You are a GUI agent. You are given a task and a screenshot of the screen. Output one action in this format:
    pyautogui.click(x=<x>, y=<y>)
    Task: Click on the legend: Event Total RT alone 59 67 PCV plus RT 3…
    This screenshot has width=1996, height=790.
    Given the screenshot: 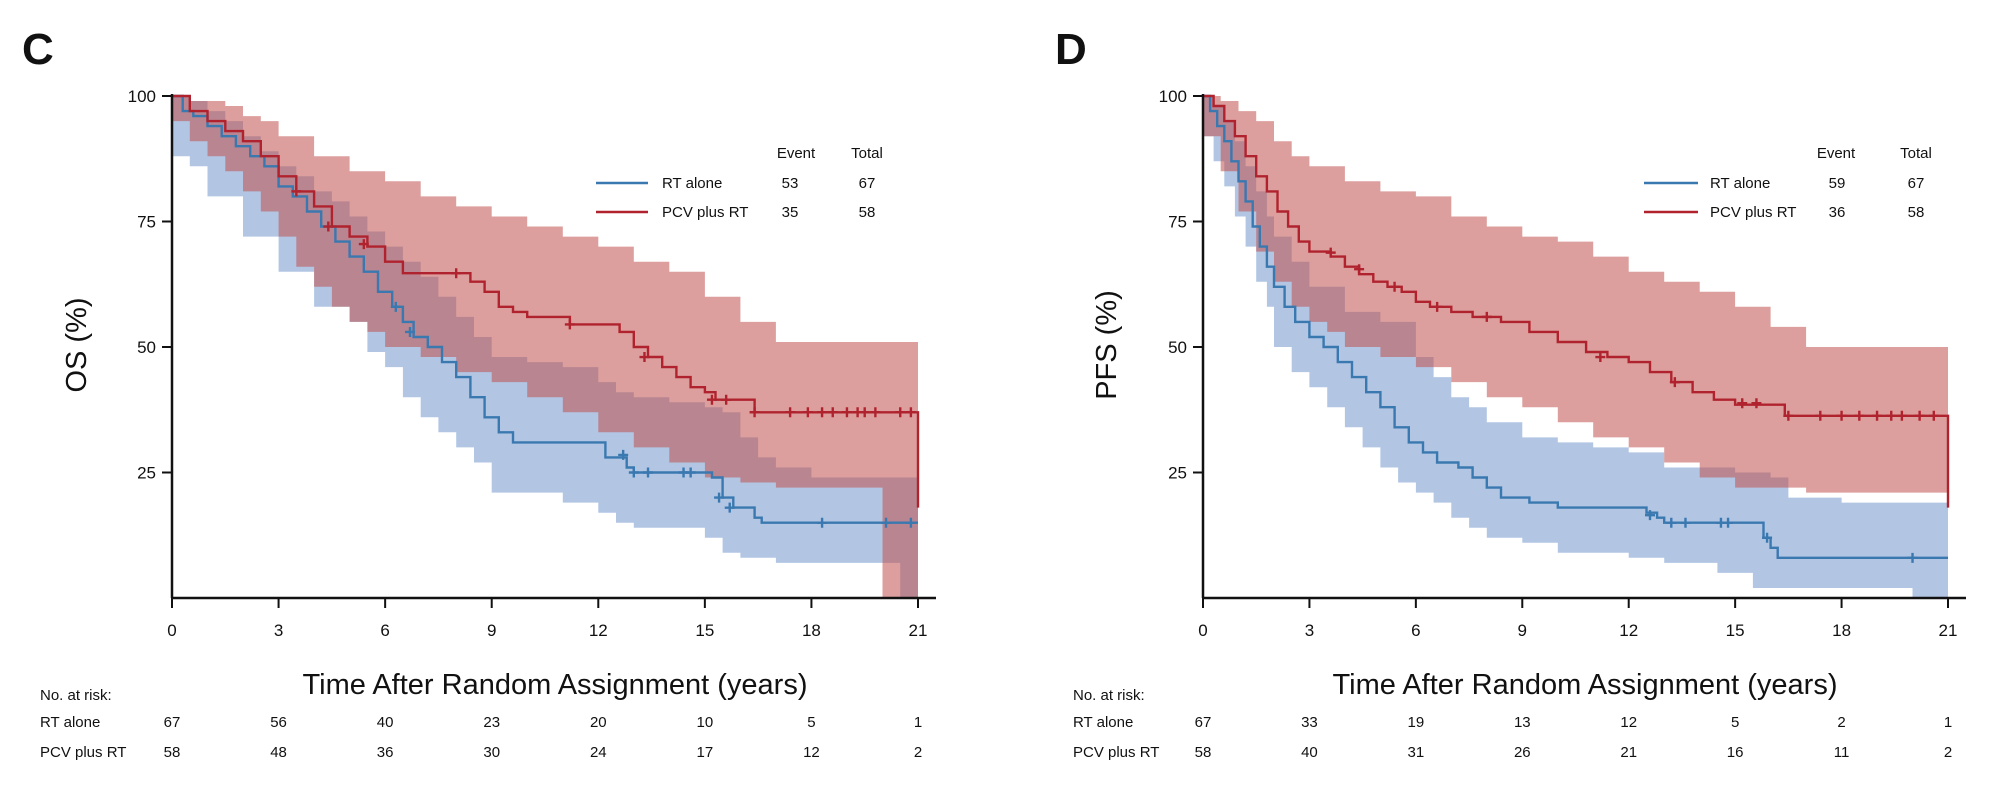 What is the action you would take?
    pyautogui.click(x=1788, y=183)
    